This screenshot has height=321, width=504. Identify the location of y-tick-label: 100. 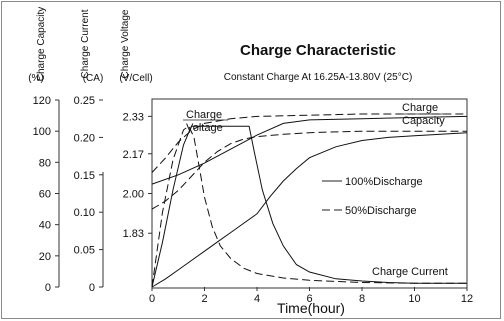
(42, 132).